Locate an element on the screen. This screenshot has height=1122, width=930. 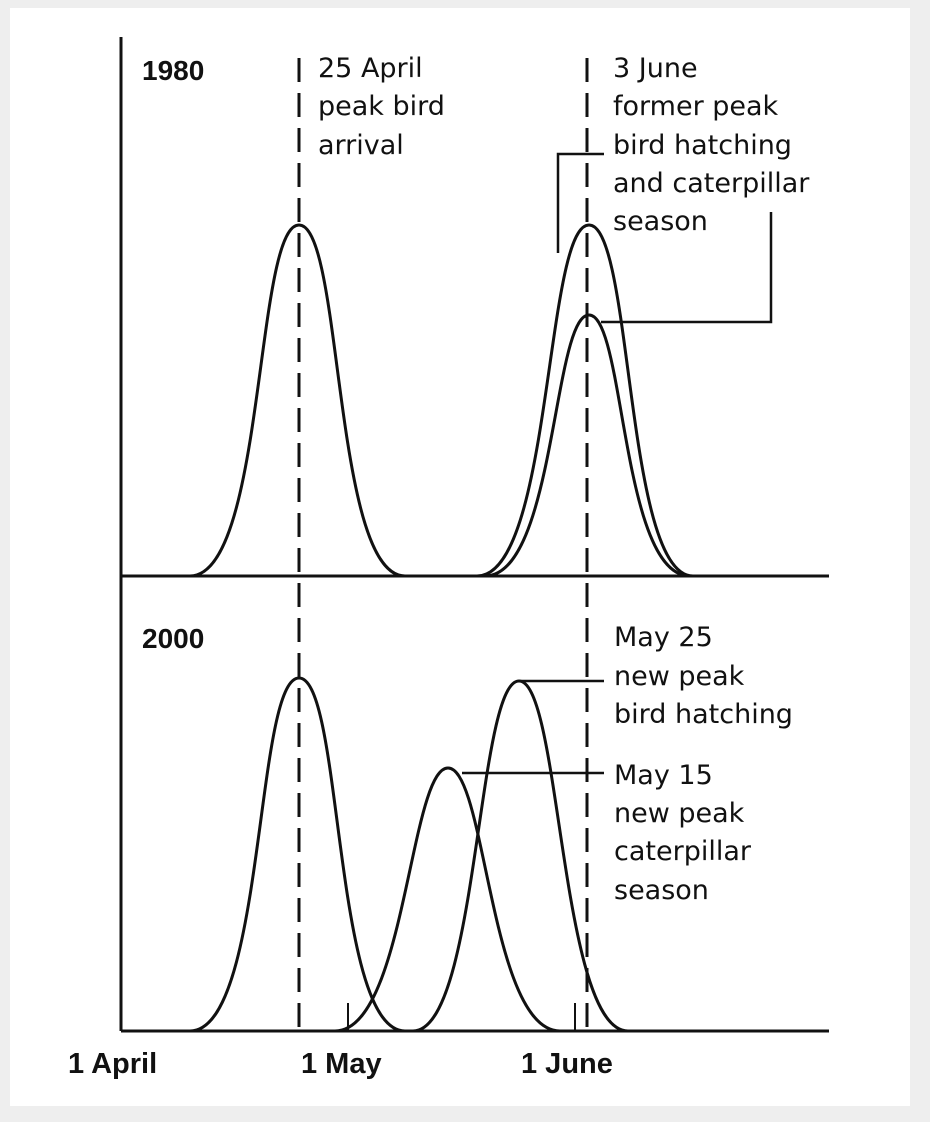
x-tick-label-april: 1 April is located at coordinates (112, 1064).